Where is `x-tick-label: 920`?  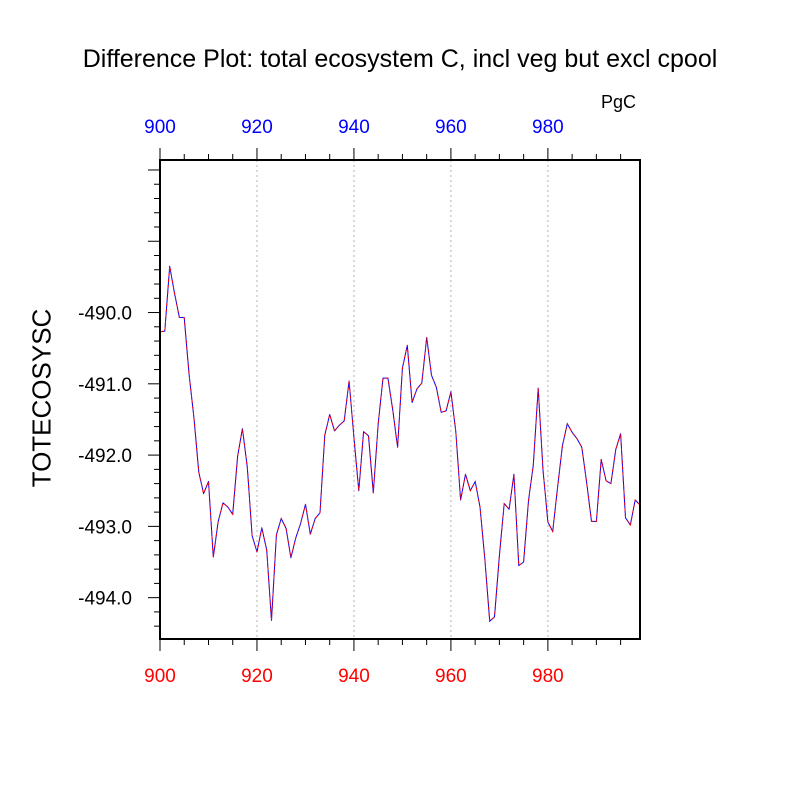
x-tick-label: 920 is located at coordinates (257, 676).